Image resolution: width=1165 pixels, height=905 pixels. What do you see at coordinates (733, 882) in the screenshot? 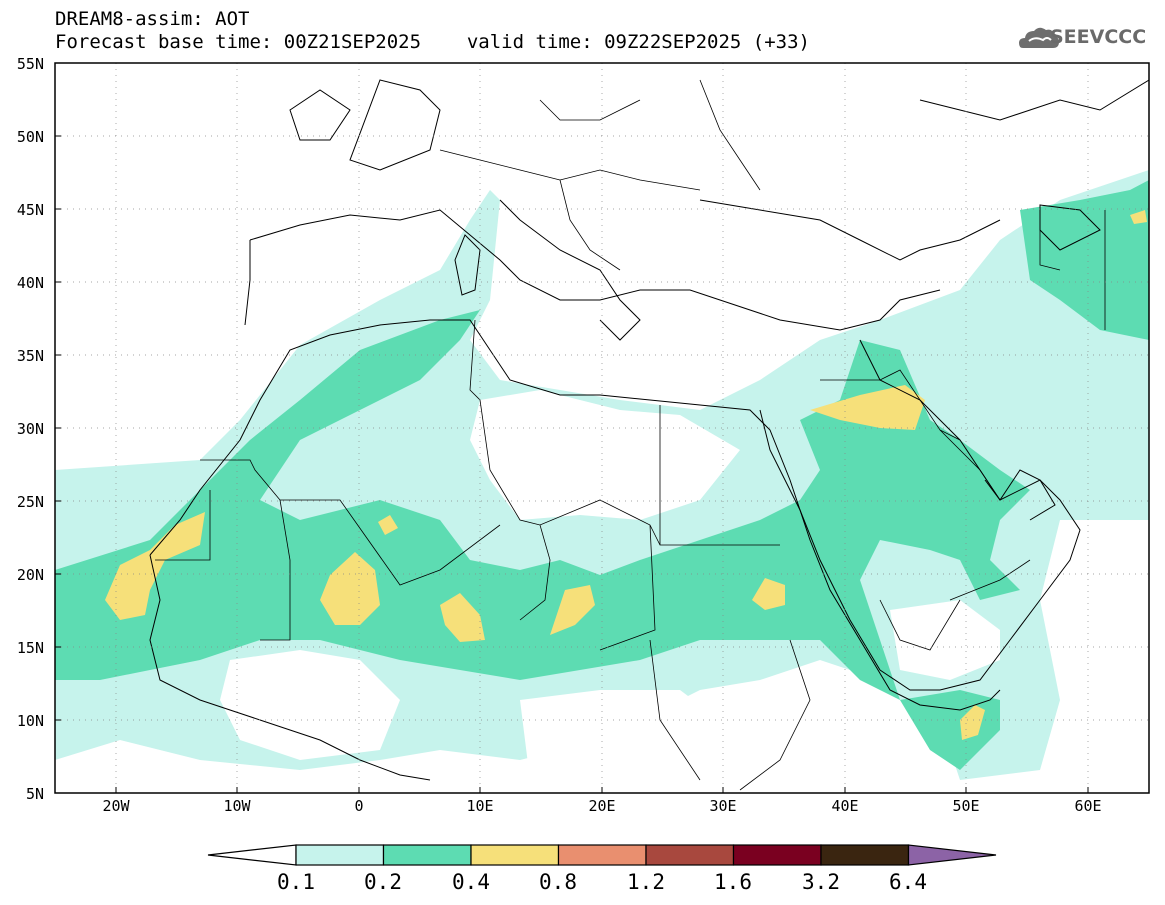
I see `colorbar-label: 1.6` at bounding box center [733, 882].